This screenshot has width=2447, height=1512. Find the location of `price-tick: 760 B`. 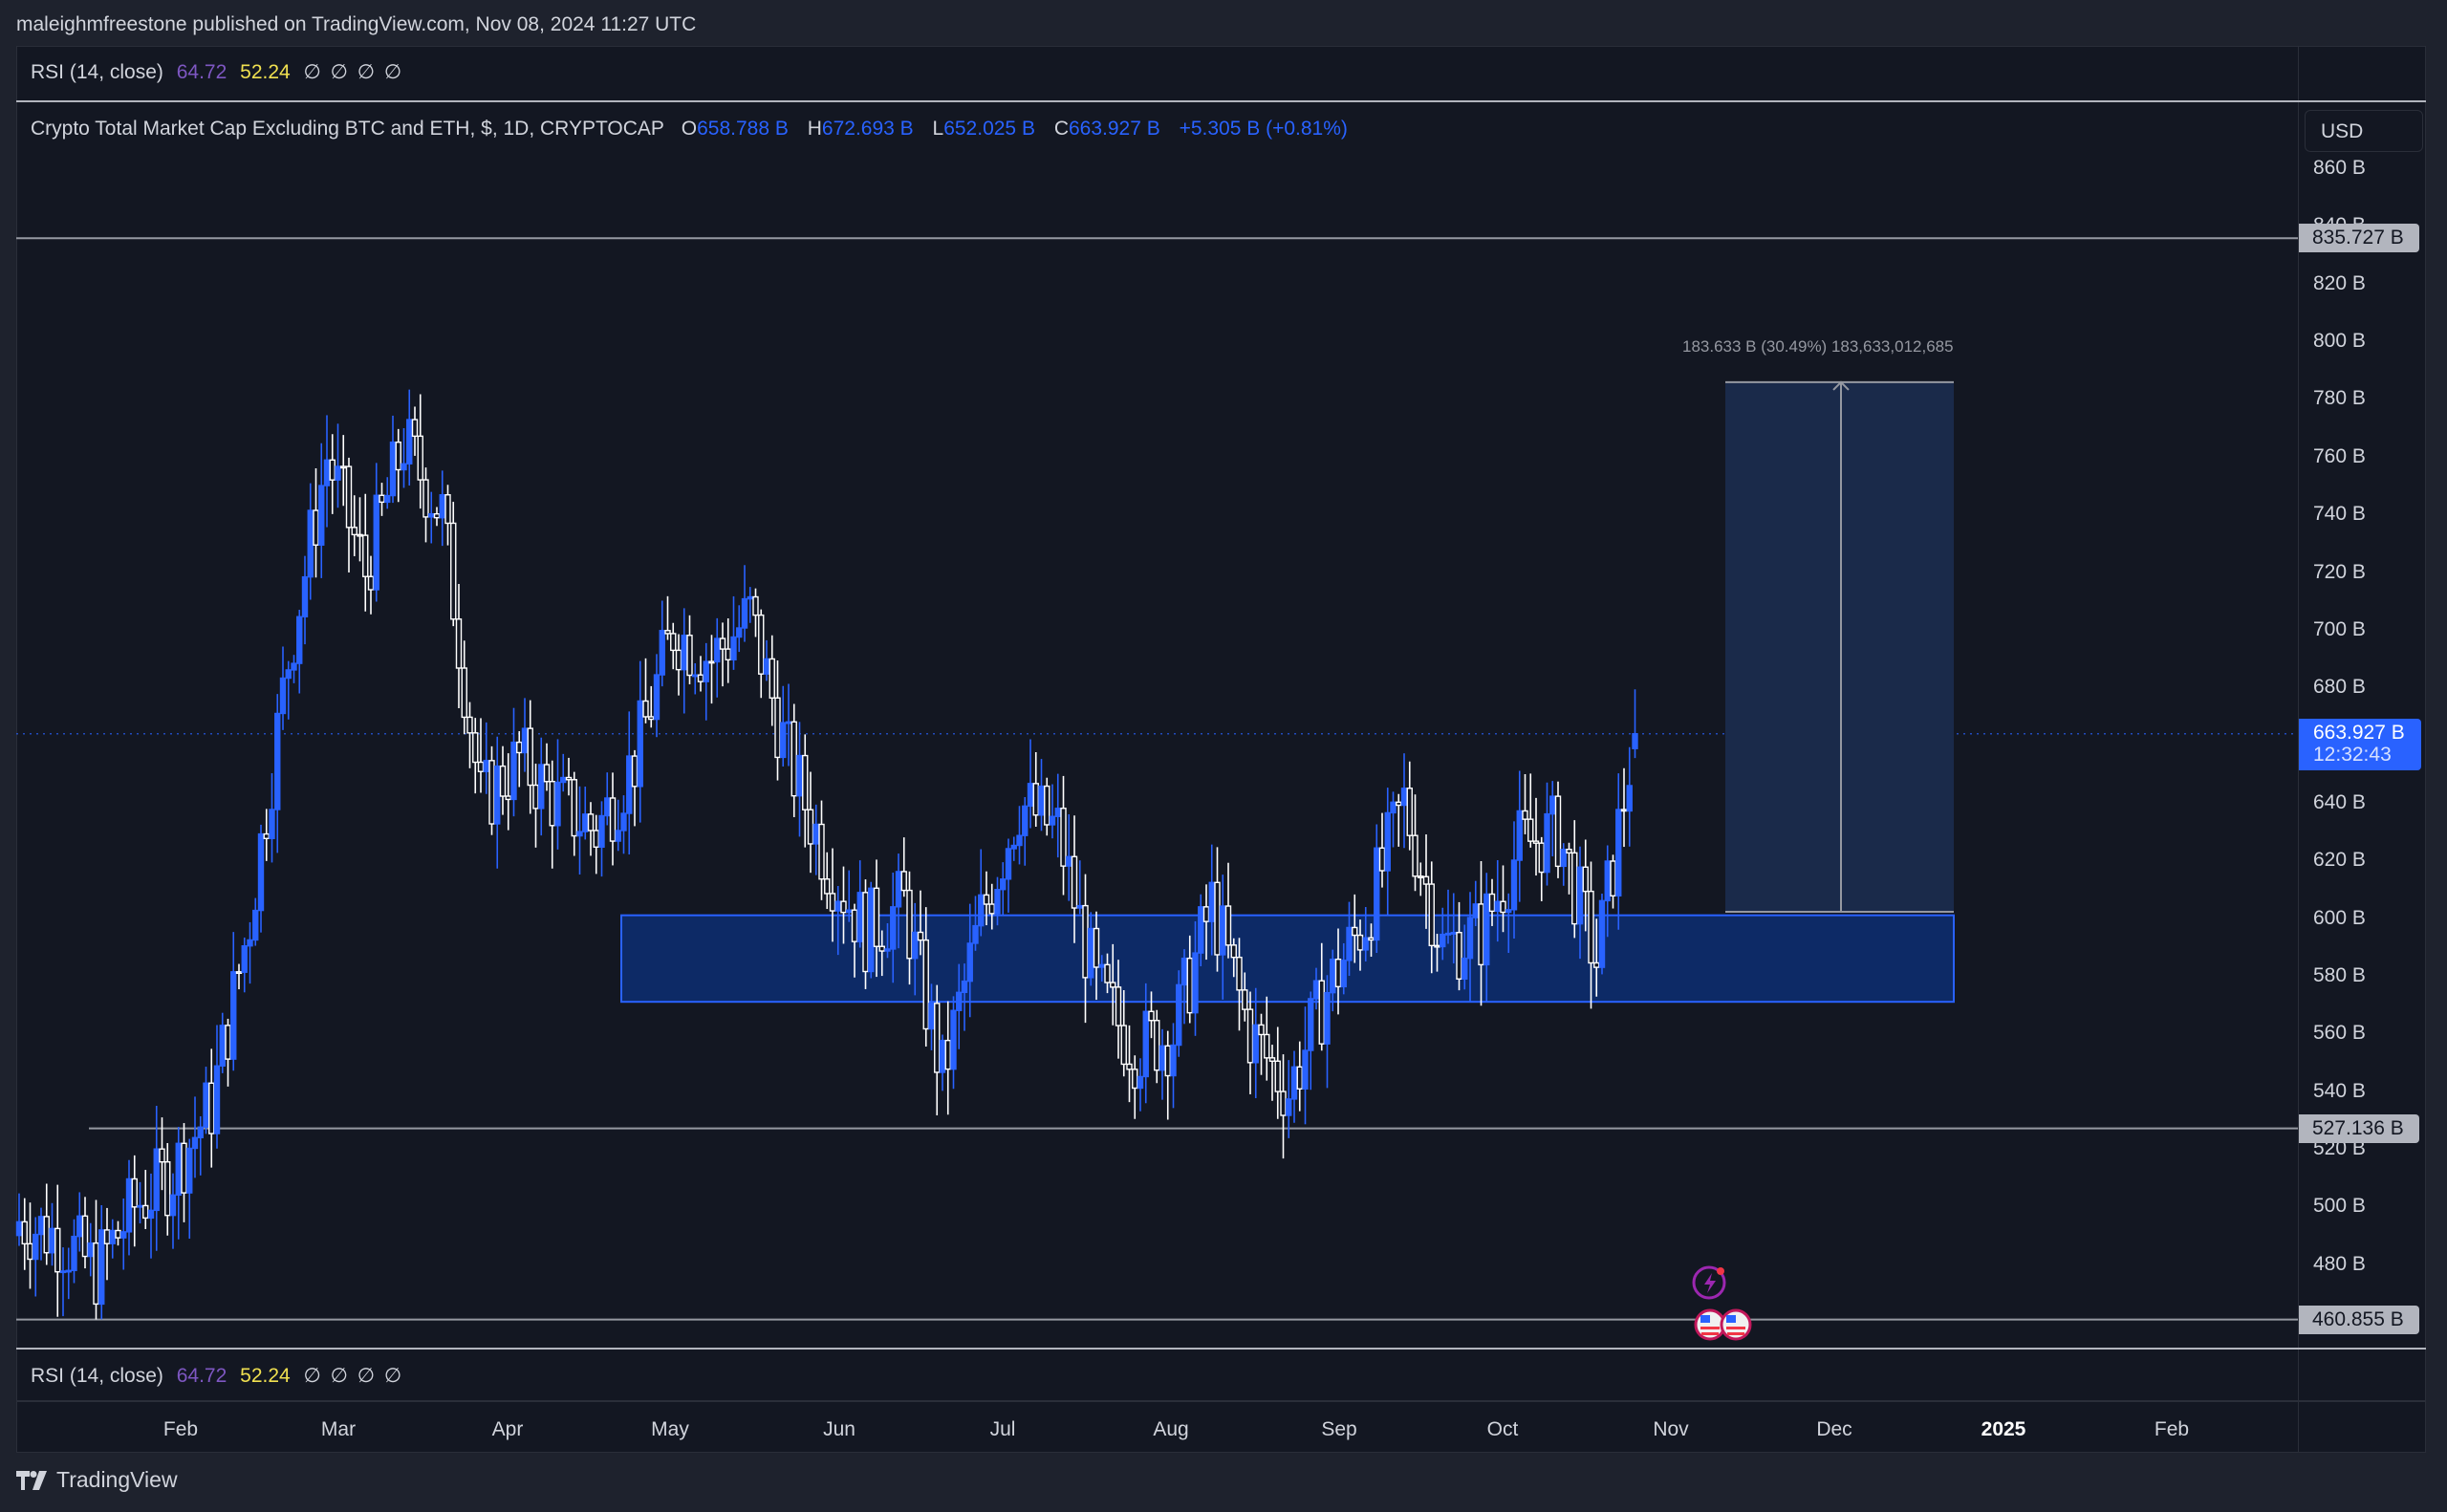

price-tick: 760 B is located at coordinates (2339, 455).